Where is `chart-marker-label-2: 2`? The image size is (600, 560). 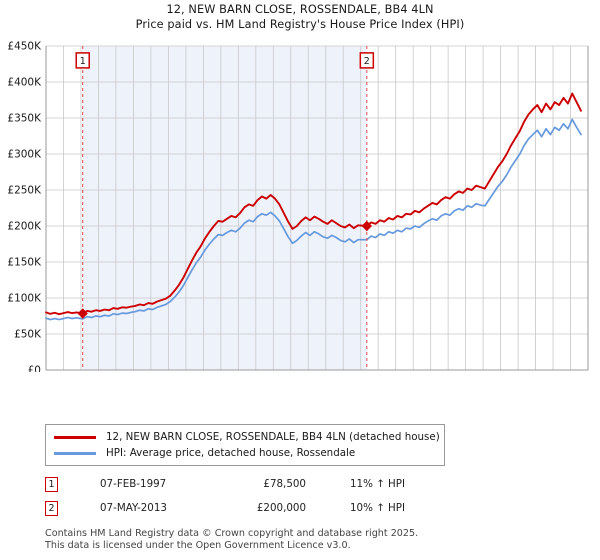
chart-marker-label-2: 2 is located at coordinates (367, 61).